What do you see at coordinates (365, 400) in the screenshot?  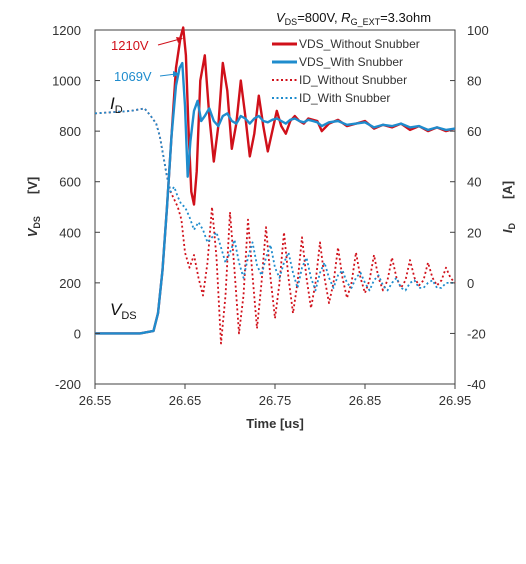 I see `x-tick-label: 26.85` at bounding box center [365, 400].